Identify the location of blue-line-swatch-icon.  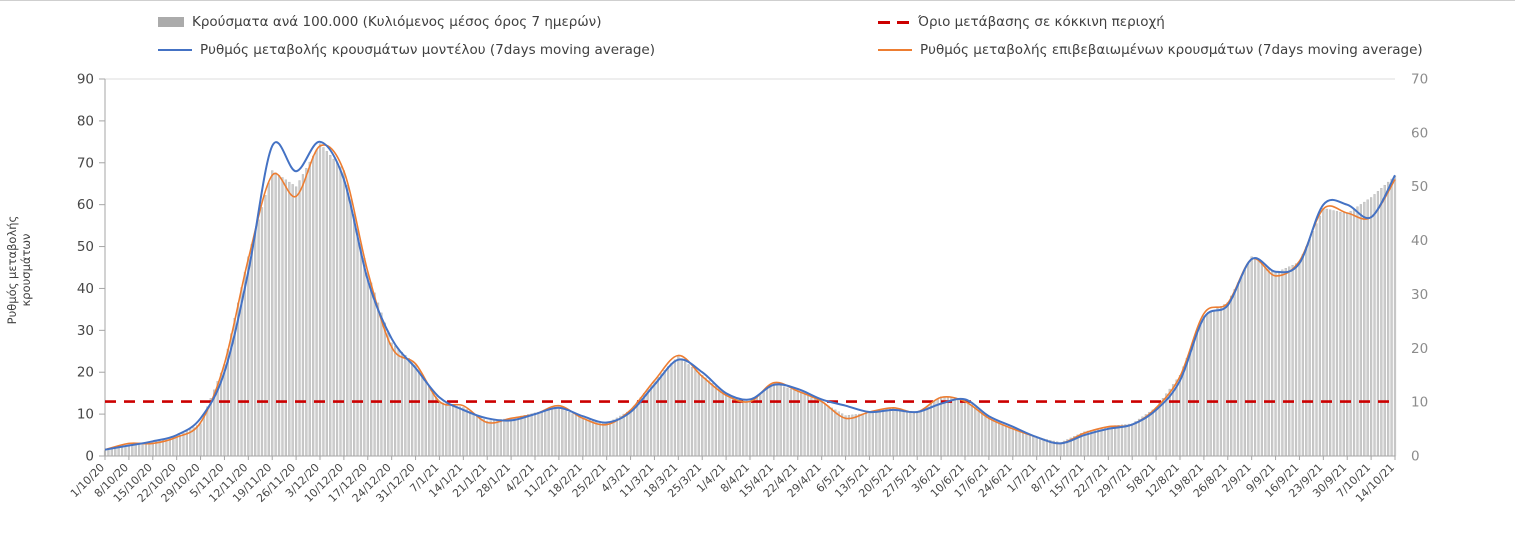
(175, 50).